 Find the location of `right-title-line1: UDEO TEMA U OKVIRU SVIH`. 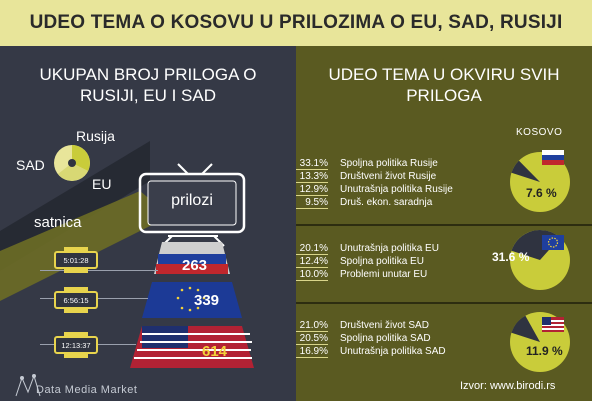

right-title-line1: UDEO TEMA U OKVIRU SVIH is located at coordinates (444, 74).